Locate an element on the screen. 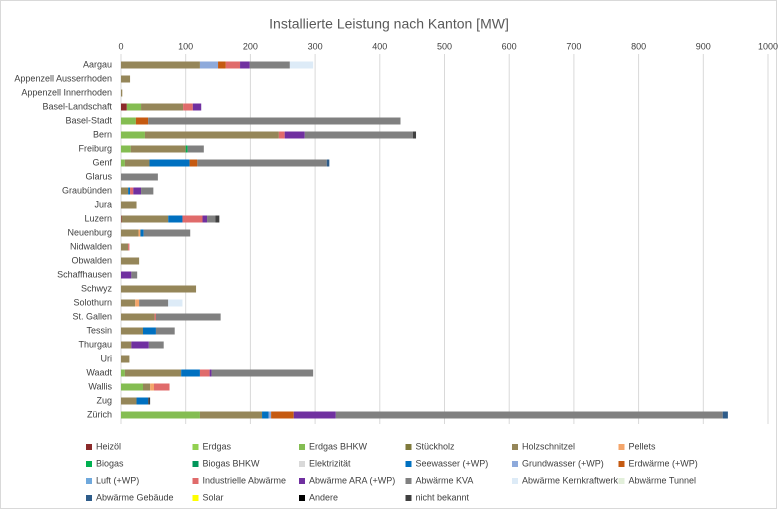  y-tick-label: Schaffhausen is located at coordinates (84, 274).